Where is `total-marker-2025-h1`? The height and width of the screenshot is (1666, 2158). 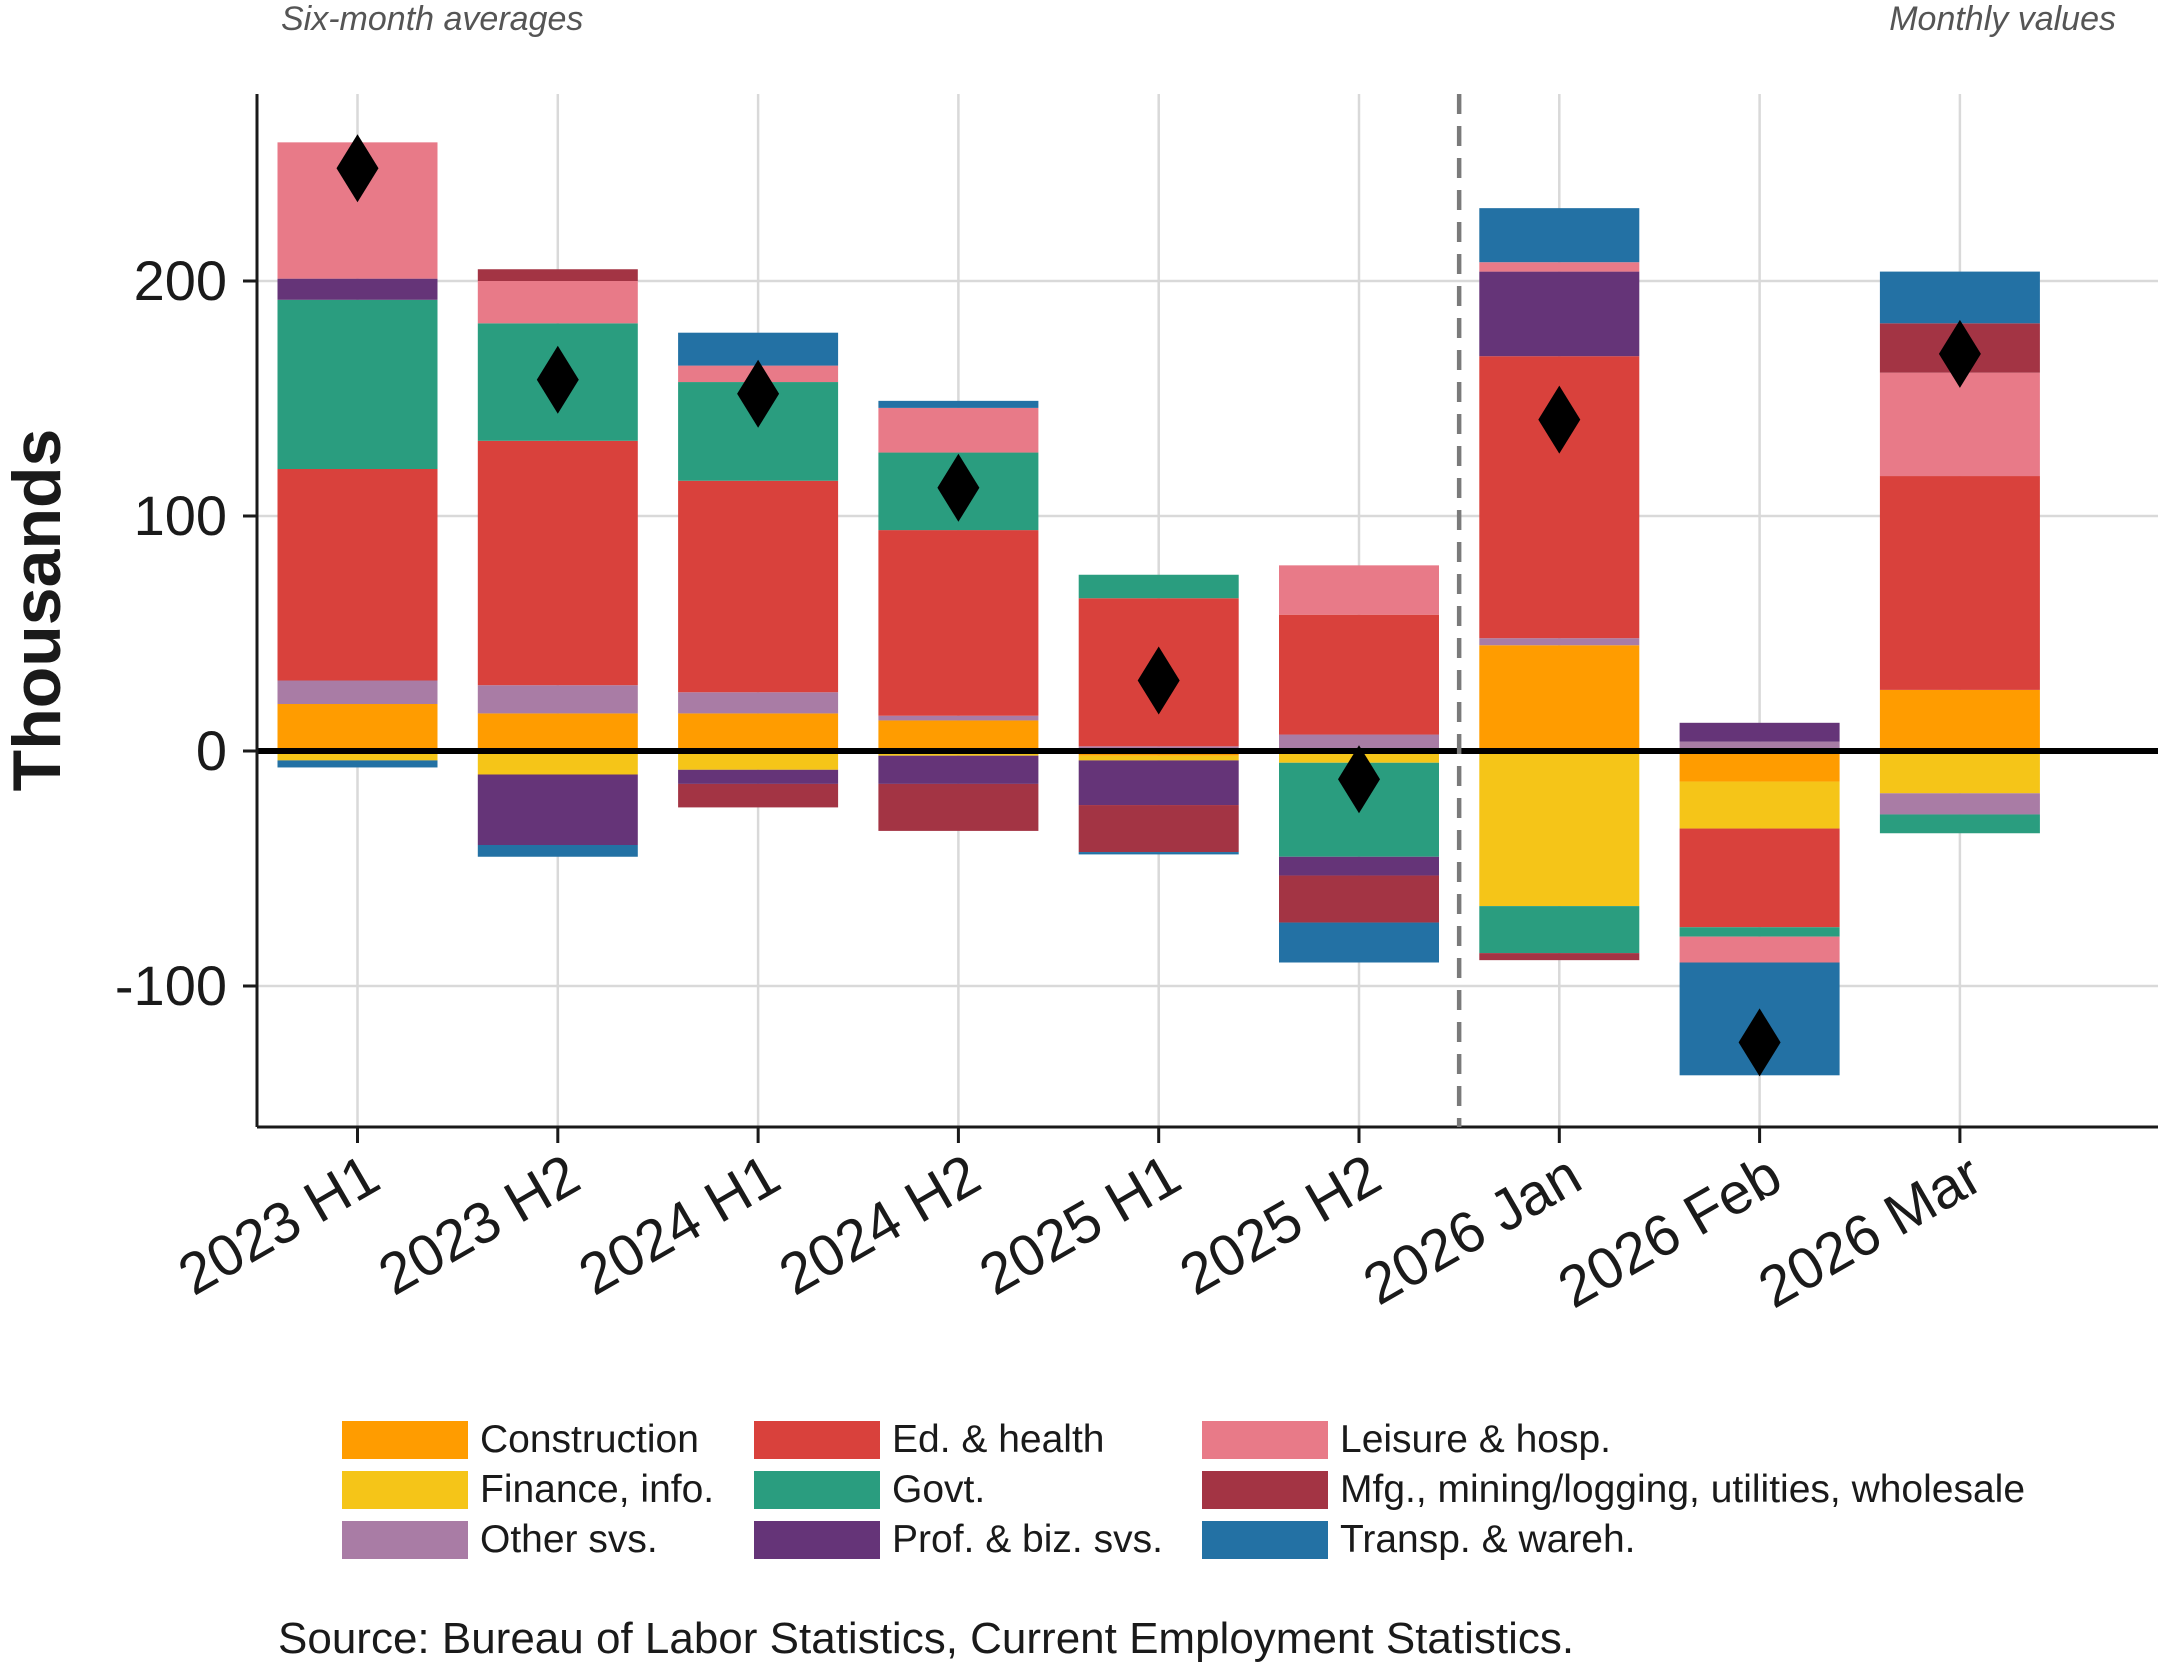 total-marker-2025-h1 is located at coordinates (1158, 680).